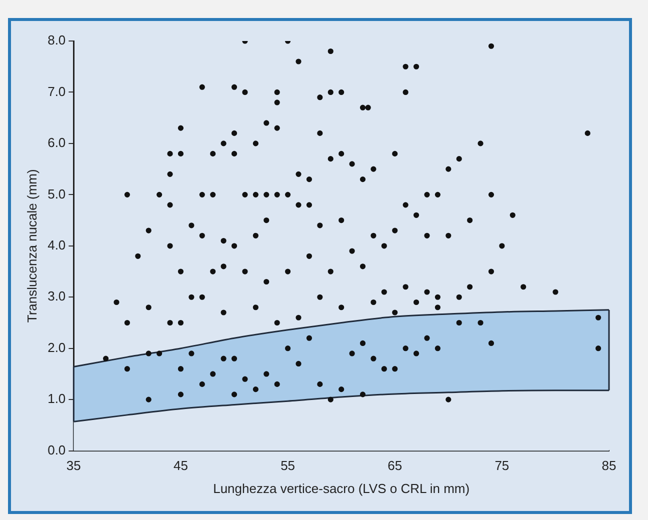 The image size is (648, 520). What do you see at coordinates (57, 91) in the screenshot?
I see `y-tick-label: 7.0` at bounding box center [57, 91].